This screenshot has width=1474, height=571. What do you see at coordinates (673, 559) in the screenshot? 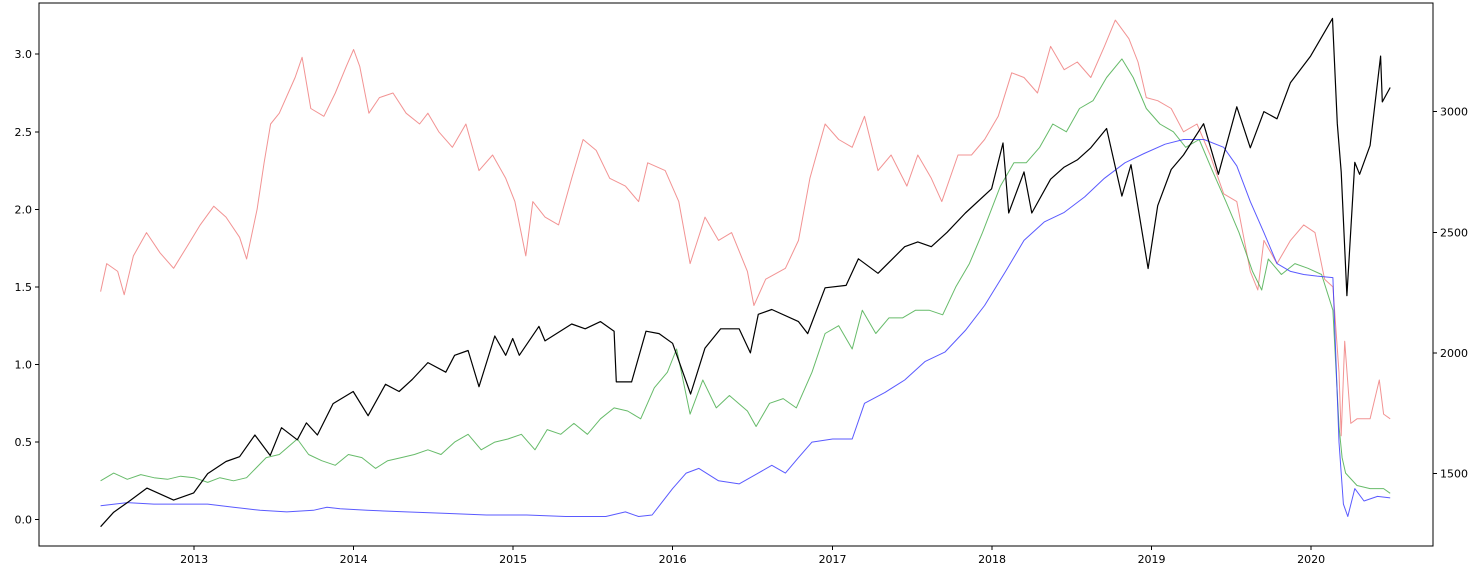
I see `x-tick-label: 2016` at bounding box center [673, 559].